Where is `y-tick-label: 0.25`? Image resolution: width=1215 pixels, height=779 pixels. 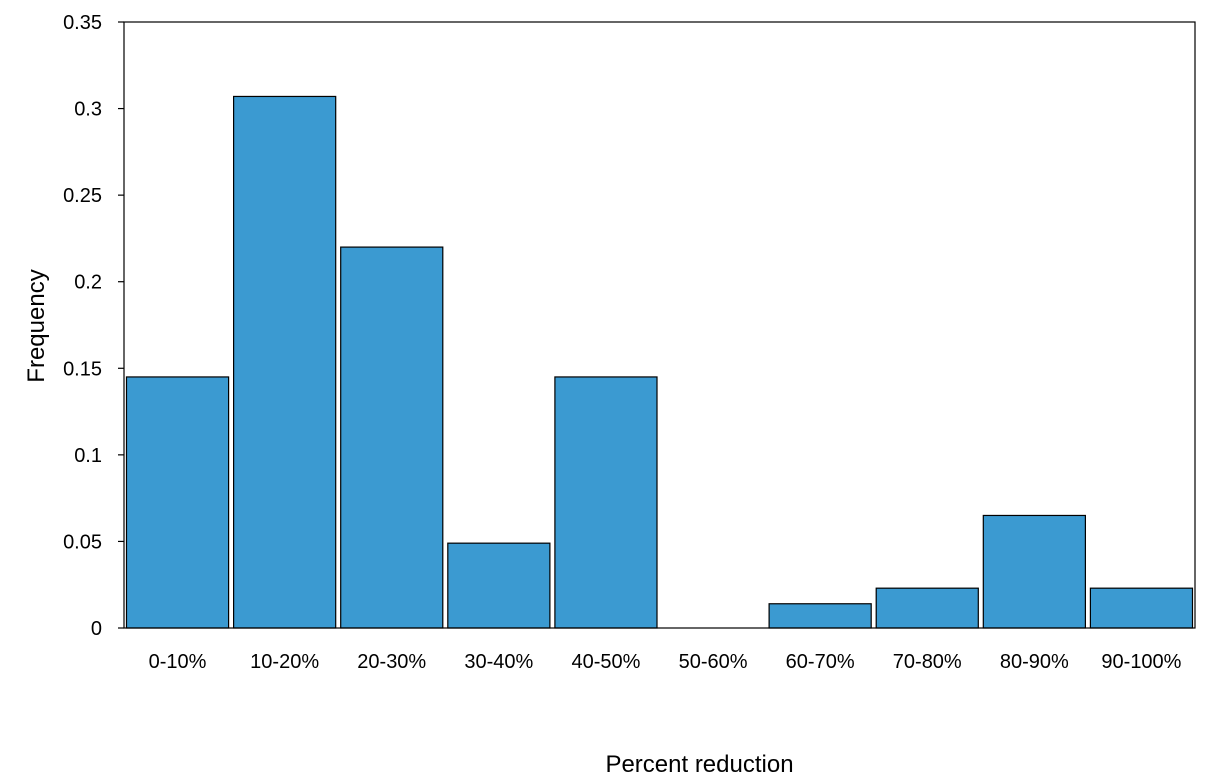 y-tick-label: 0.25 is located at coordinates (82, 196).